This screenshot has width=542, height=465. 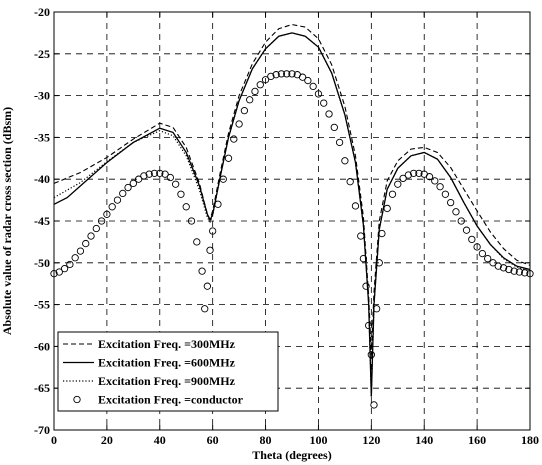 I want to click on legend-label: Excitation Freq. =900MHz, so click(x=167, y=381).